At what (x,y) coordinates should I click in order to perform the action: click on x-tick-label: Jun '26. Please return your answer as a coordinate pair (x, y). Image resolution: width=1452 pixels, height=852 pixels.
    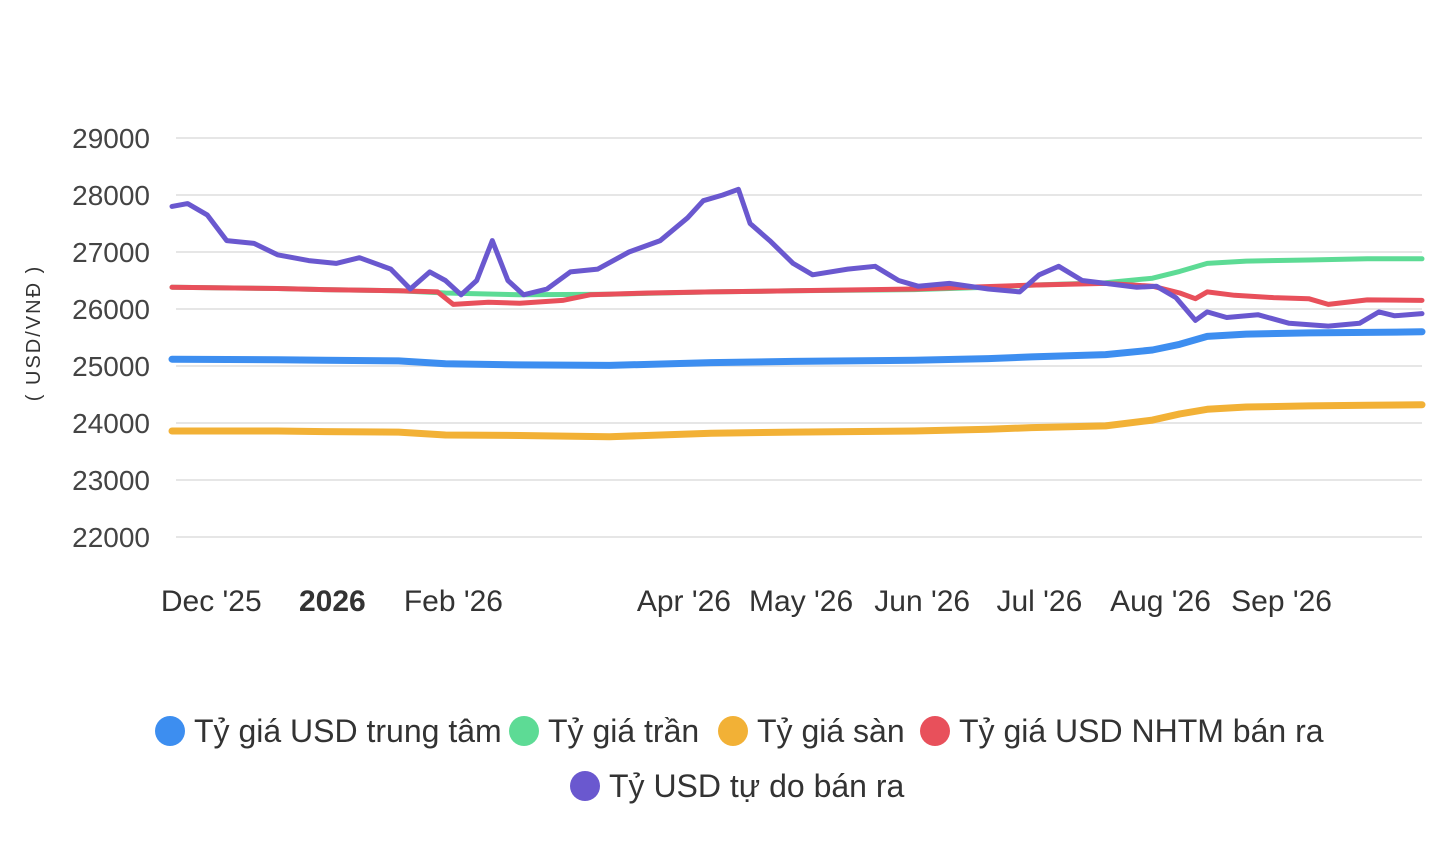
    Looking at the image, I should click on (922, 601).